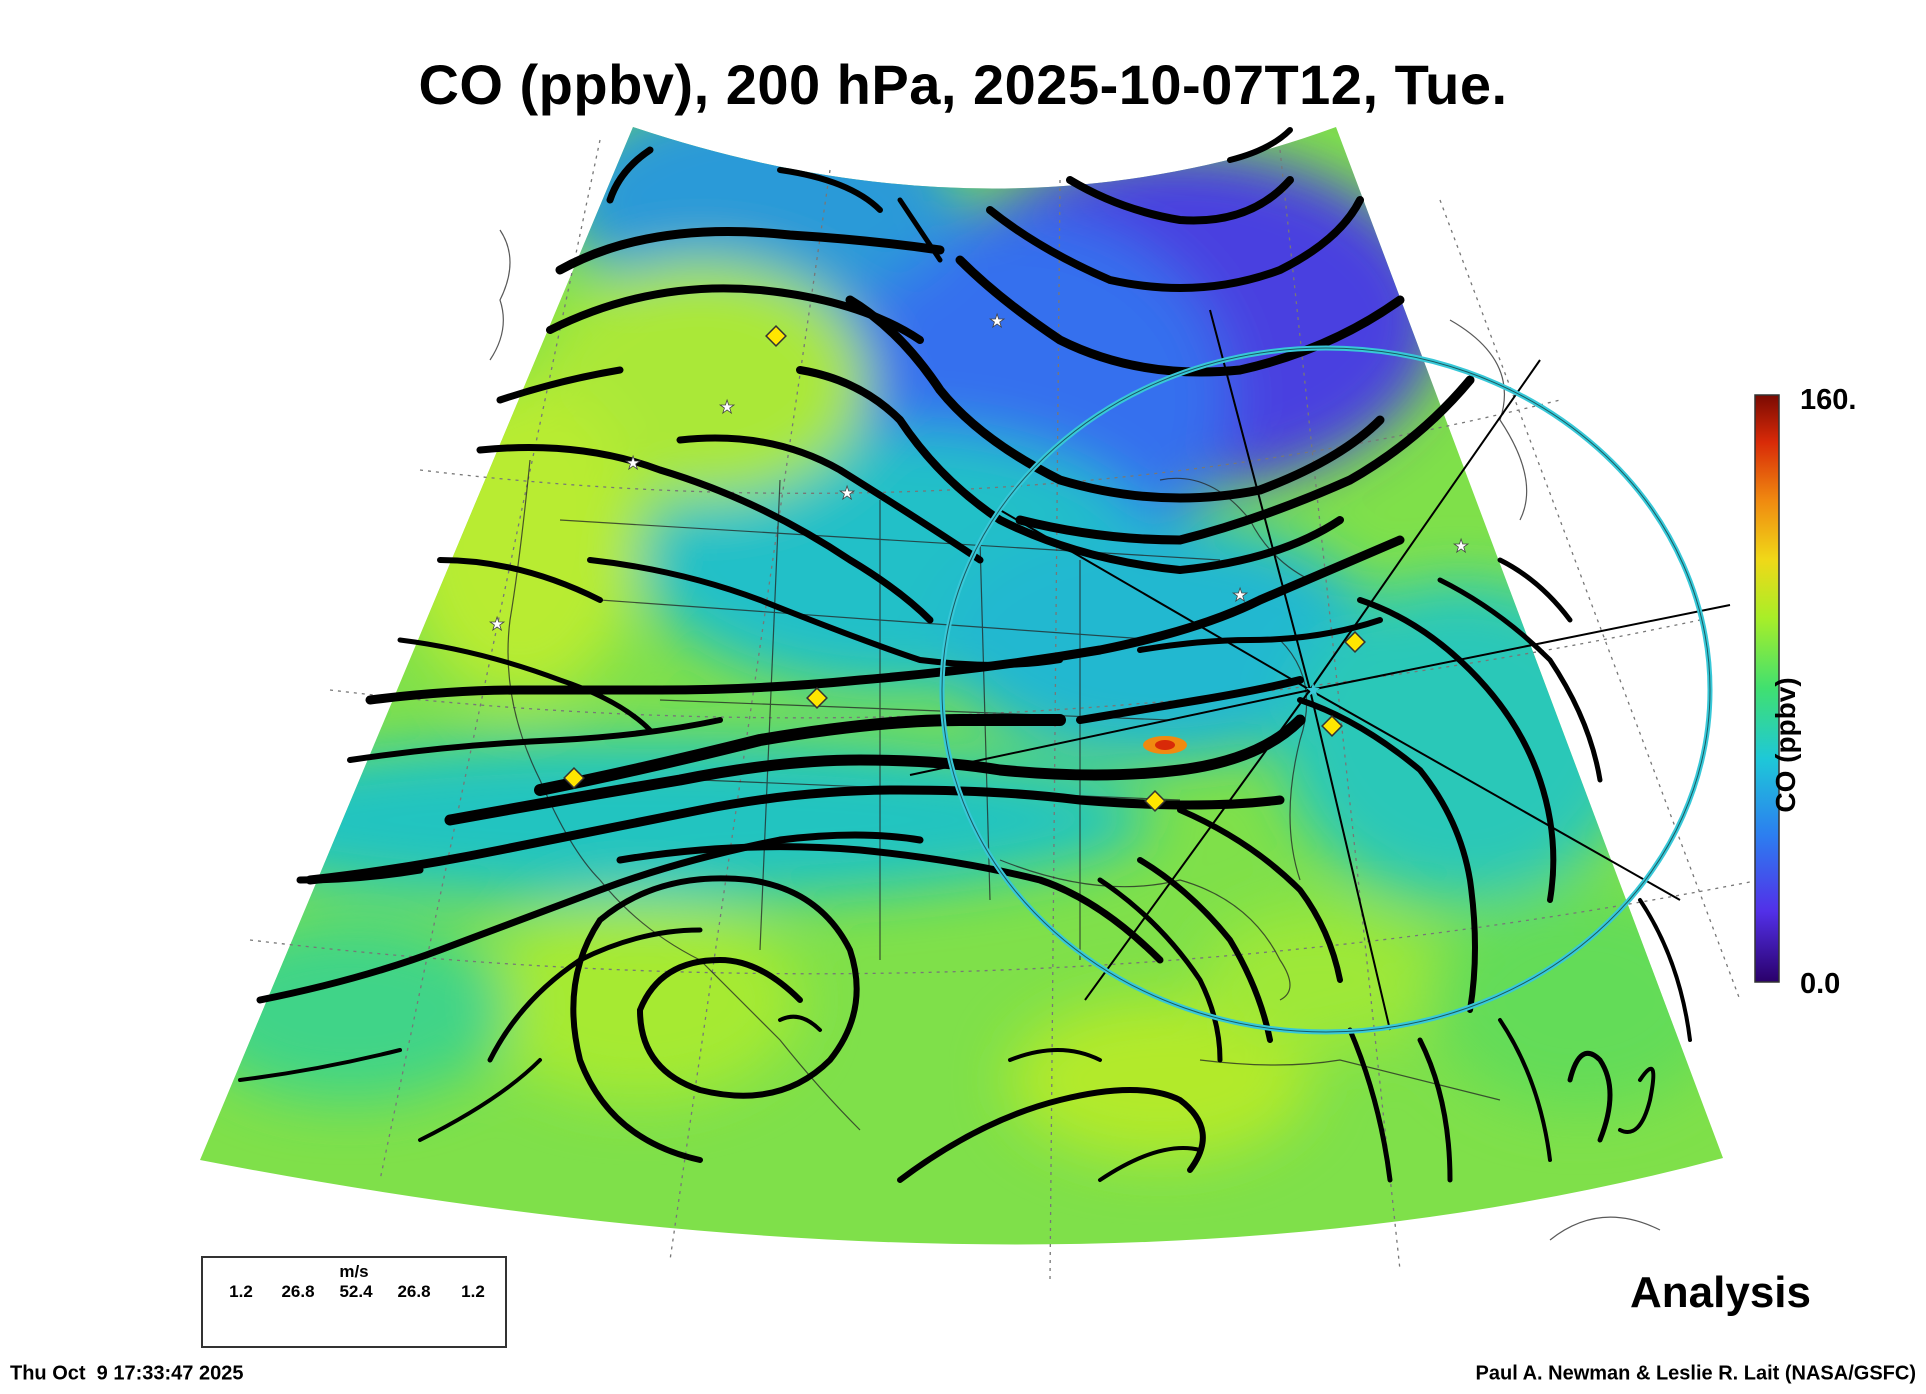 The image size is (1926, 1394). I want to click on diamond-markers, so click(964, 568).